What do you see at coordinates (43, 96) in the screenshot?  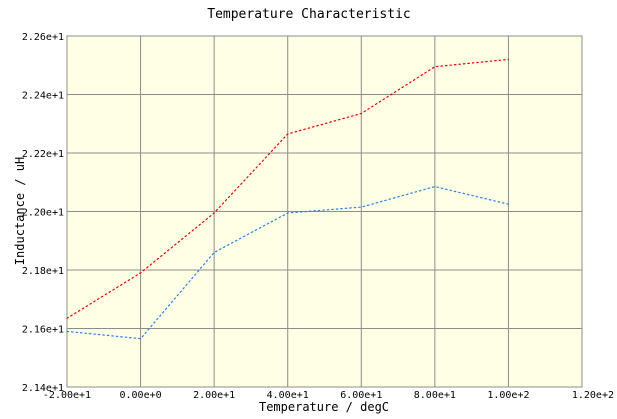 I see `y-tick-label-5: 2.24e+1` at bounding box center [43, 96].